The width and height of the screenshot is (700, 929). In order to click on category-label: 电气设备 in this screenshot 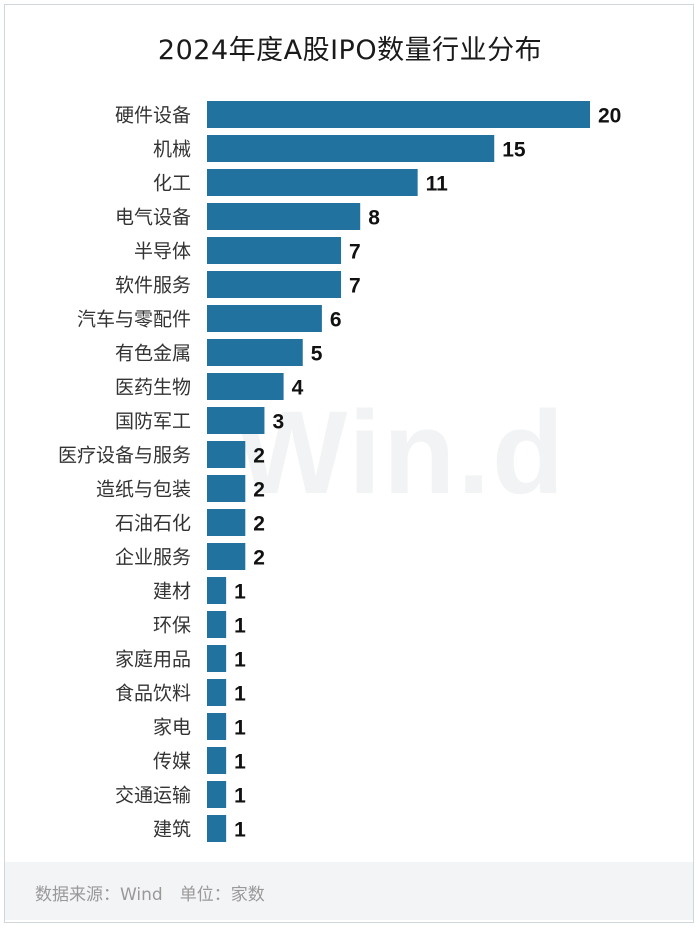, I will do `click(153, 218)`.